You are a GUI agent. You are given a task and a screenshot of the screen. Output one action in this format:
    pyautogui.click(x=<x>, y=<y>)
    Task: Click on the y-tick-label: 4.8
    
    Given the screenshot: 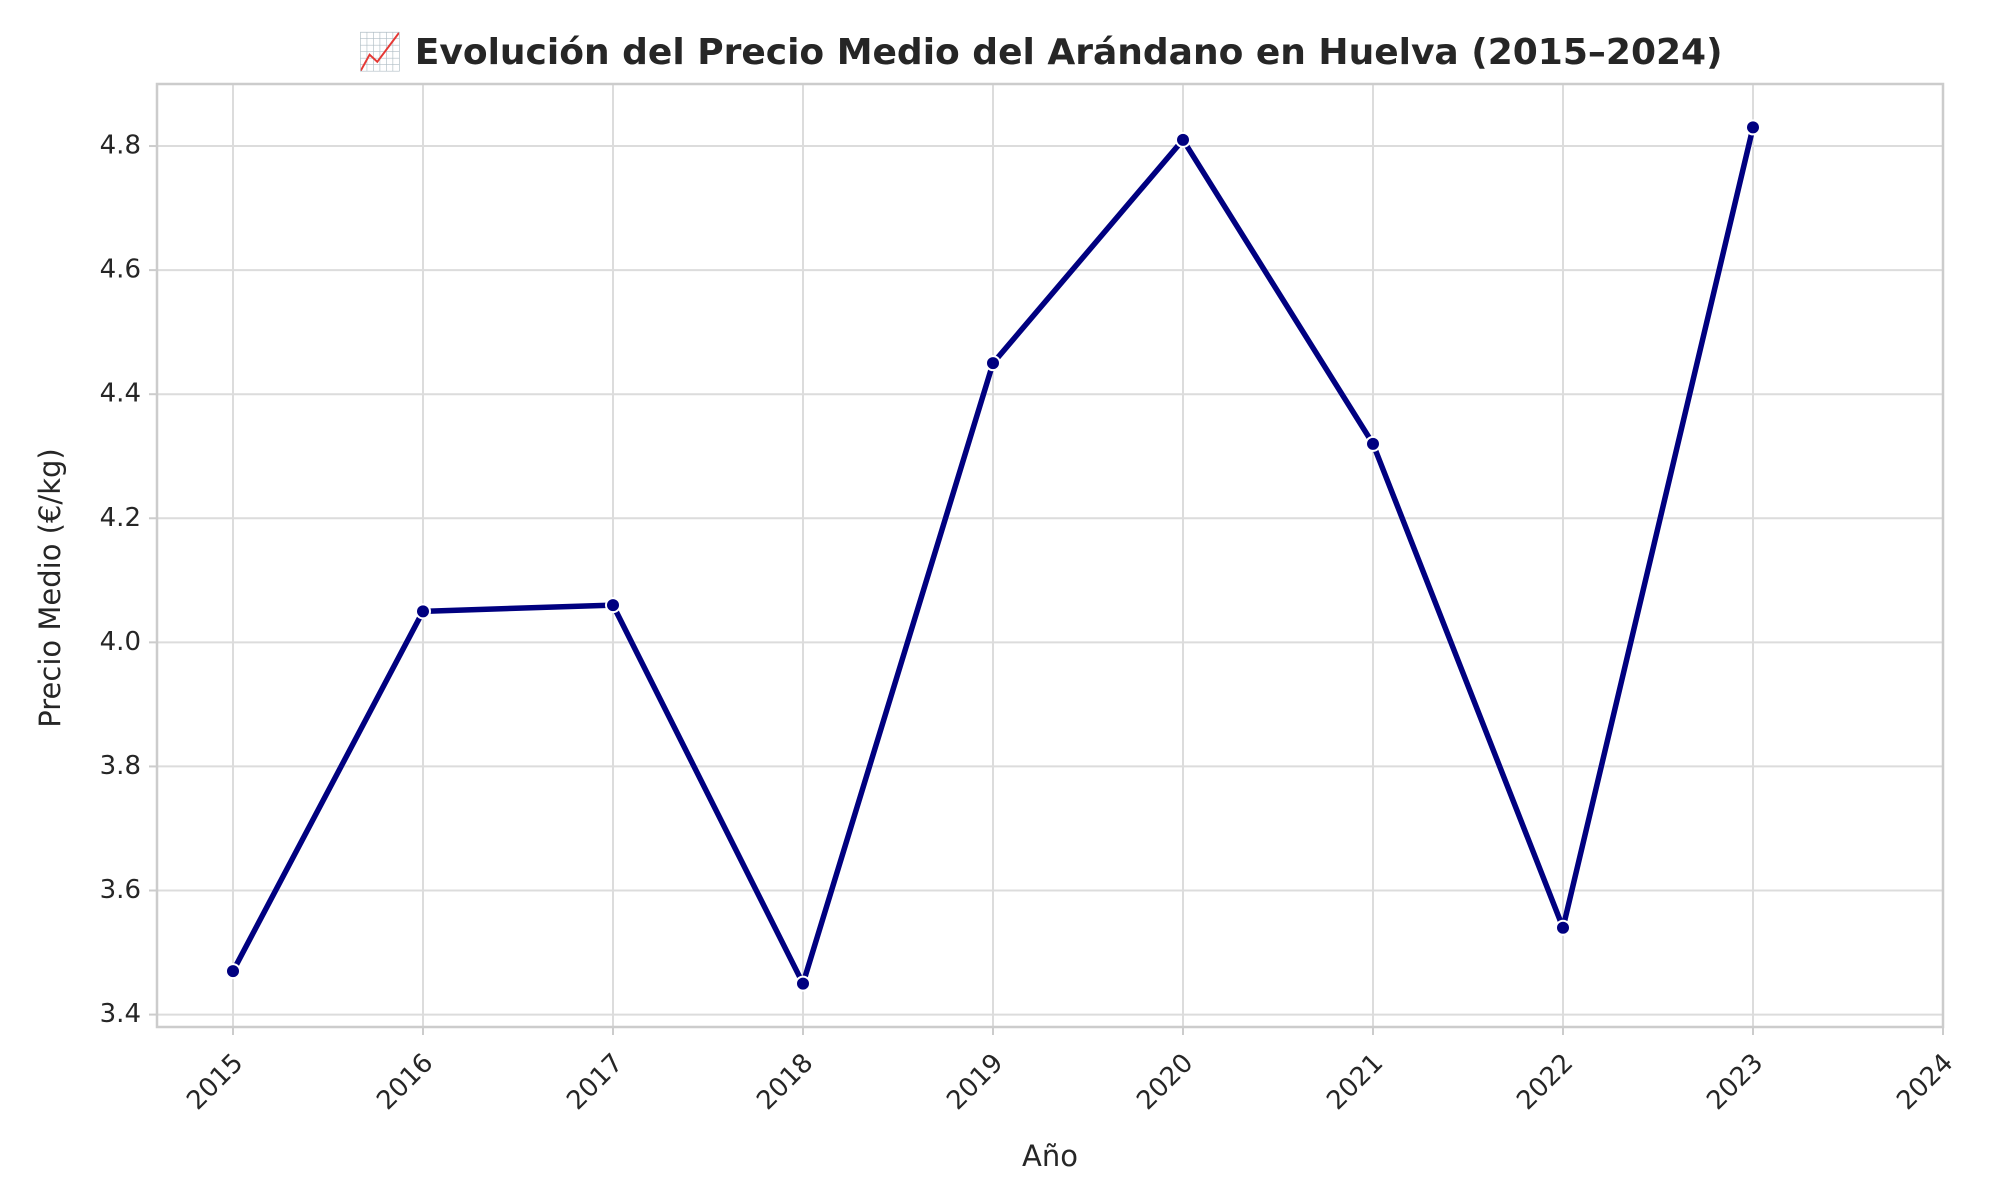 What is the action you would take?
    pyautogui.click(x=120, y=146)
    